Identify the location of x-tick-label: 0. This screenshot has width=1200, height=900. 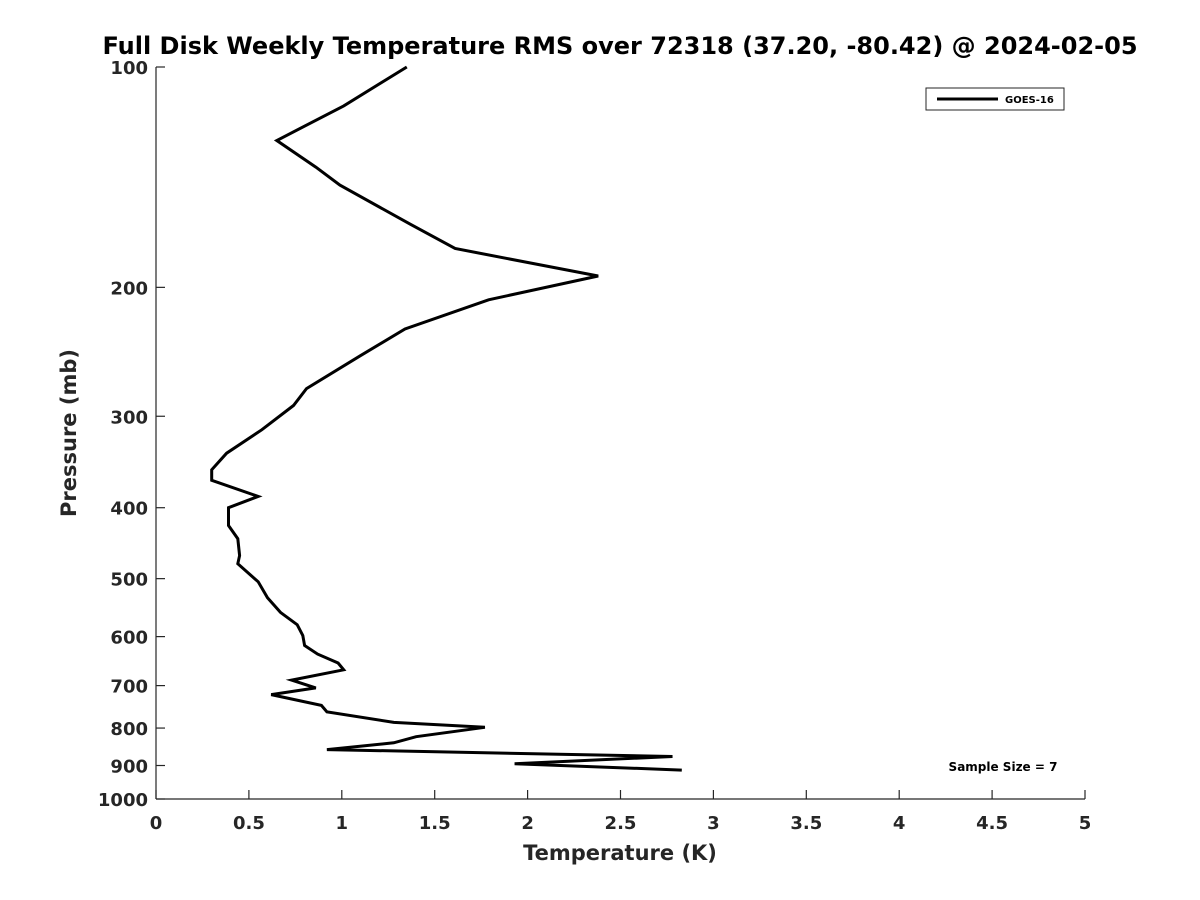
(156, 823).